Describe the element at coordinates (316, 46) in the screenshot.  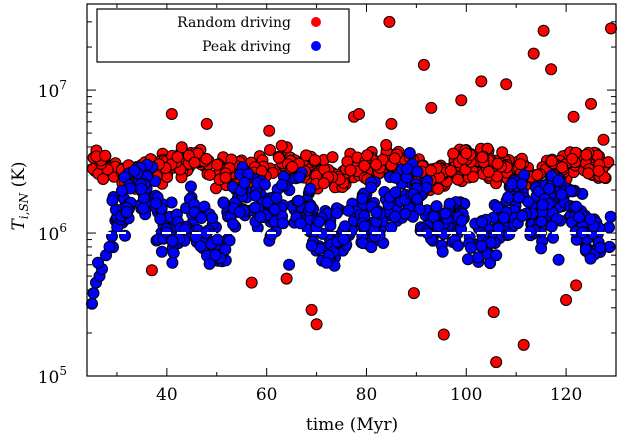
I see `legend-marker-peak` at that location.